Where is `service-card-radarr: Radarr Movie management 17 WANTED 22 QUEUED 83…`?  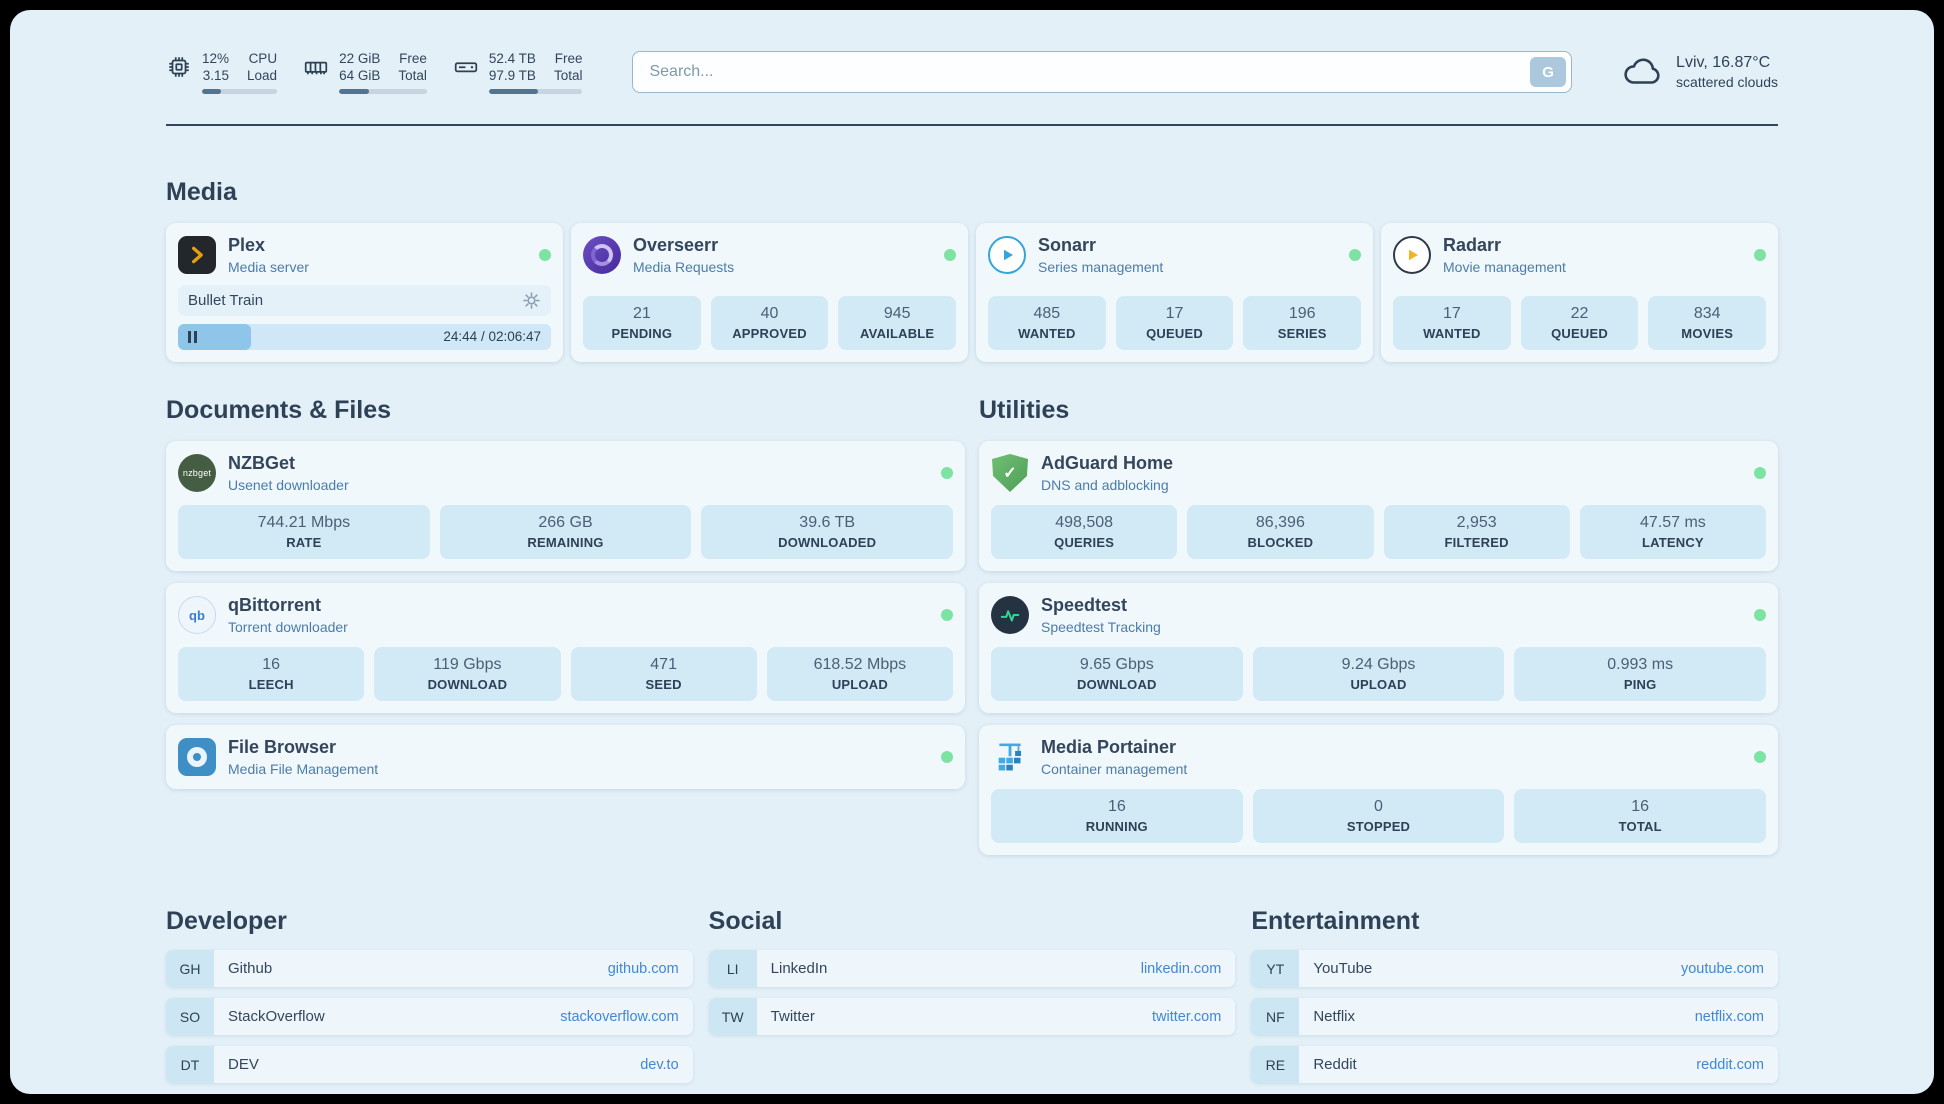
service-card-radarr: Radarr Movie management 17 WANTED 22 QUEUED 83… is located at coordinates (1579, 292).